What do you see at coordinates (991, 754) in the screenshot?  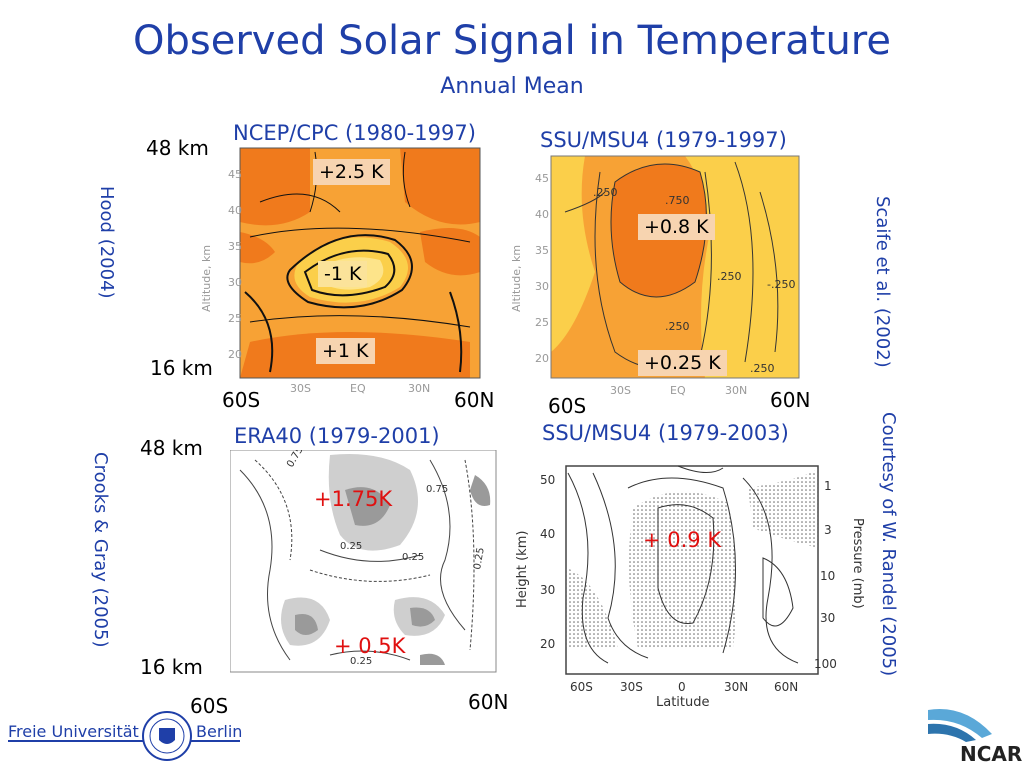 I see `ncar-logo-text: NCAR` at bounding box center [991, 754].